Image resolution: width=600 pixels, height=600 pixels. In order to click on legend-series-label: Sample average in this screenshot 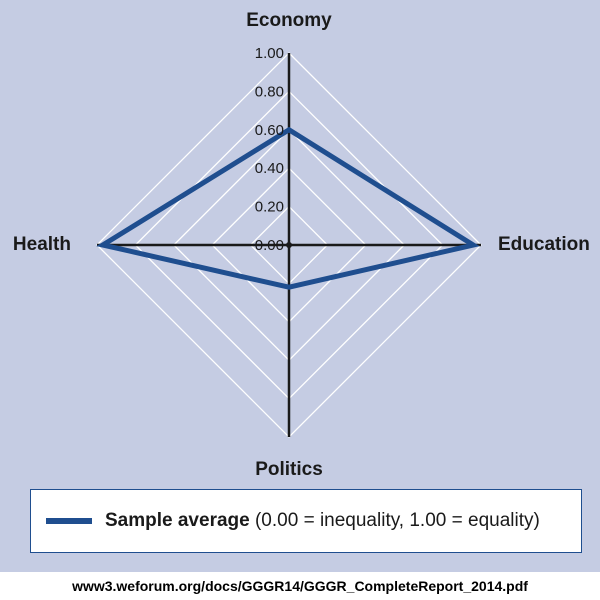, I will do `click(177, 520)`.